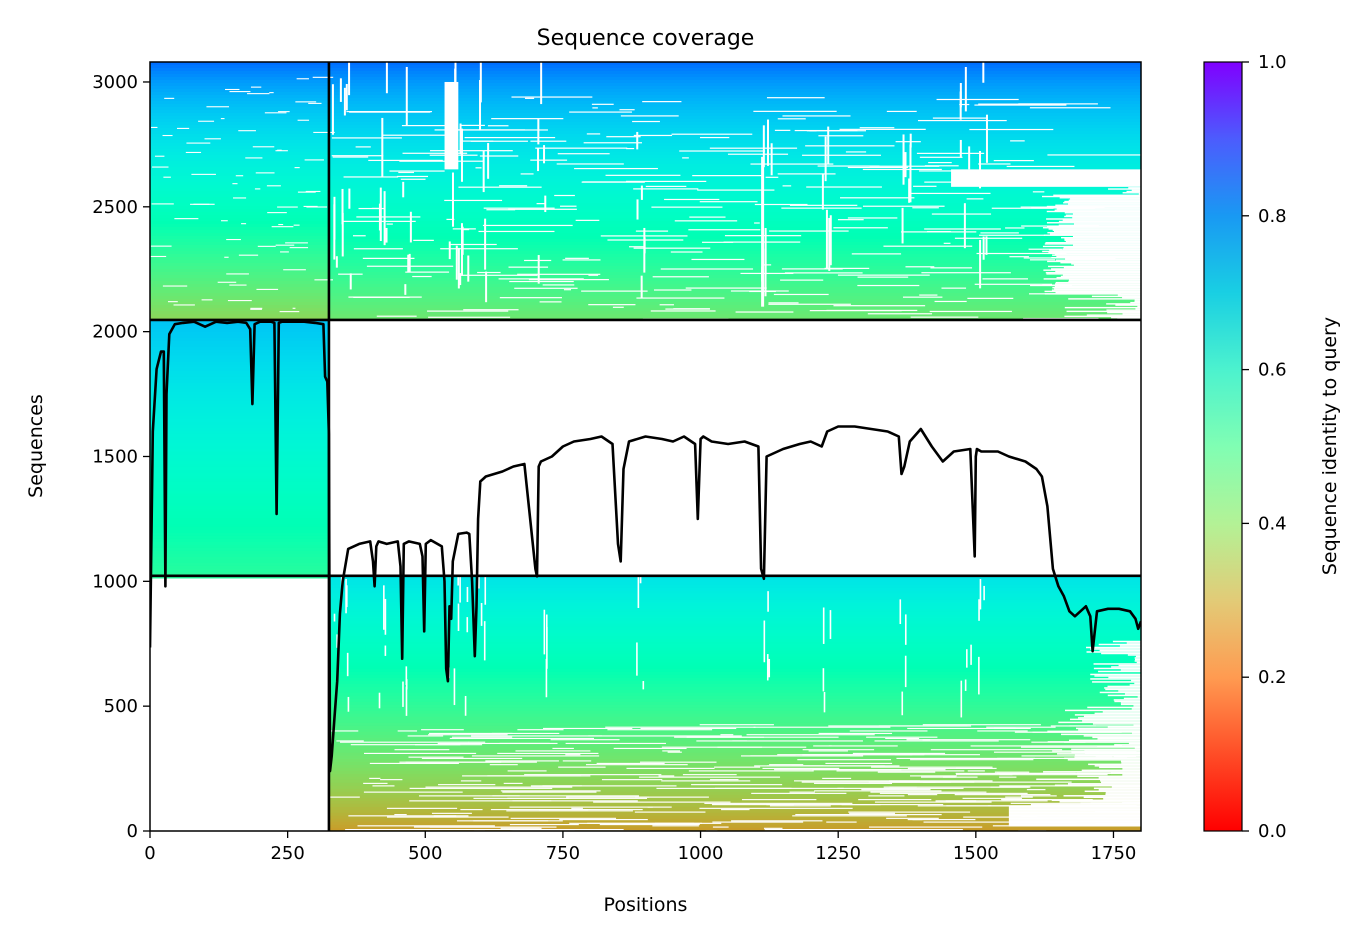 The image size is (1364, 939). I want to click on colorbar-tick-label: 0.2, so click(1272, 677).